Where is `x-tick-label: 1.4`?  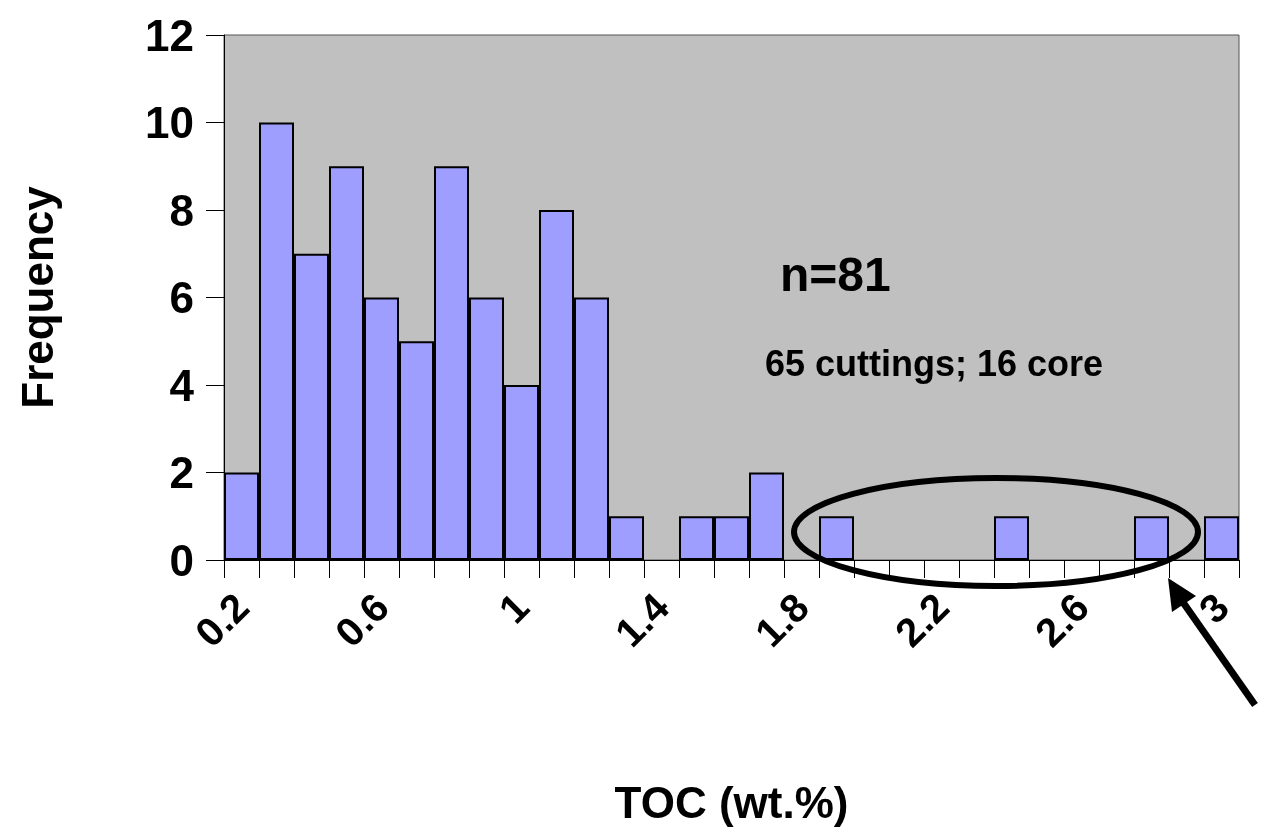 x-tick-label: 1.4 is located at coordinates (642, 619).